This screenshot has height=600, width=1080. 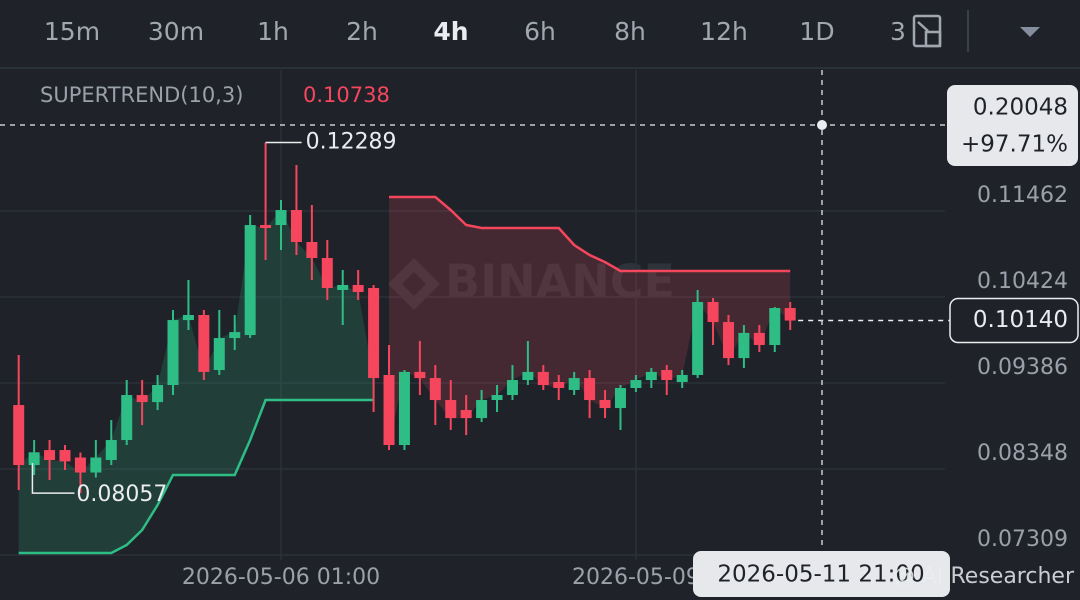 What do you see at coordinates (822, 125) in the screenshot?
I see `crosshair-dot` at bounding box center [822, 125].